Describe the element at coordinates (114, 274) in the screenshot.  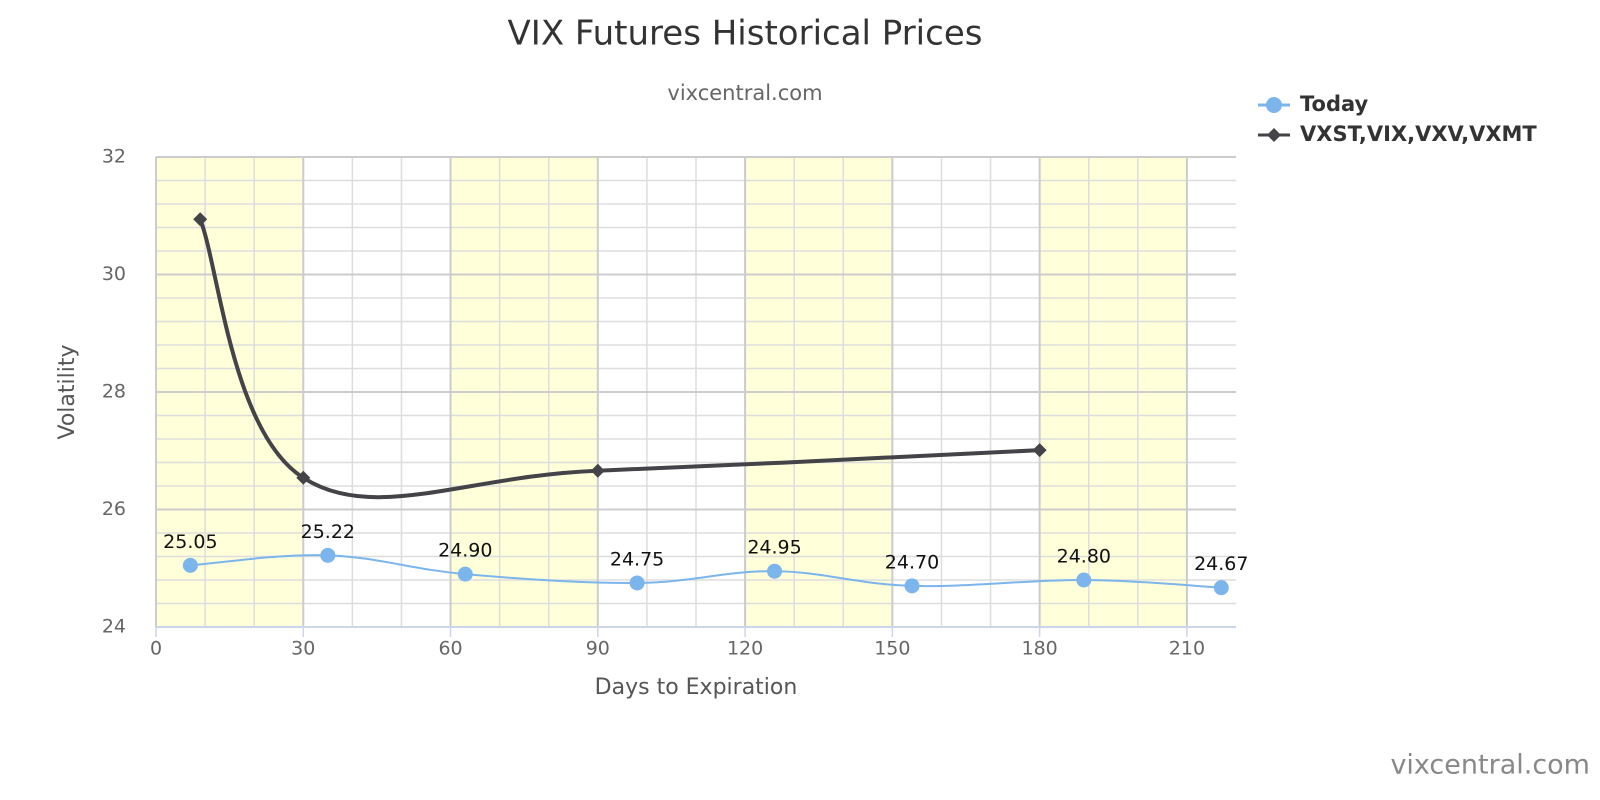
I see `y-tick-label: 30` at that location.